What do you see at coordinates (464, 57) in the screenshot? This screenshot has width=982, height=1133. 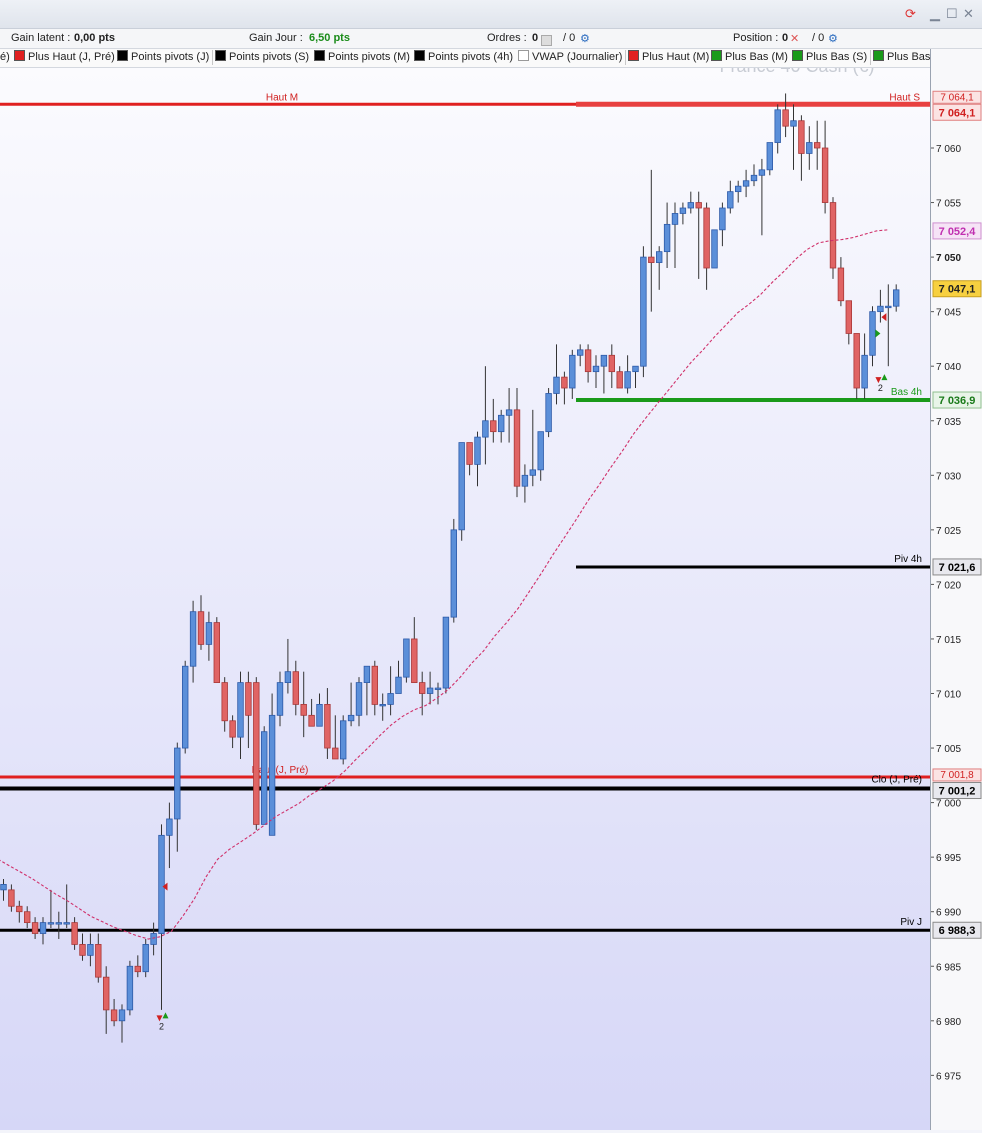 I see `legend-item-points-pivots-4h: Points pivots (4h)` at bounding box center [464, 57].